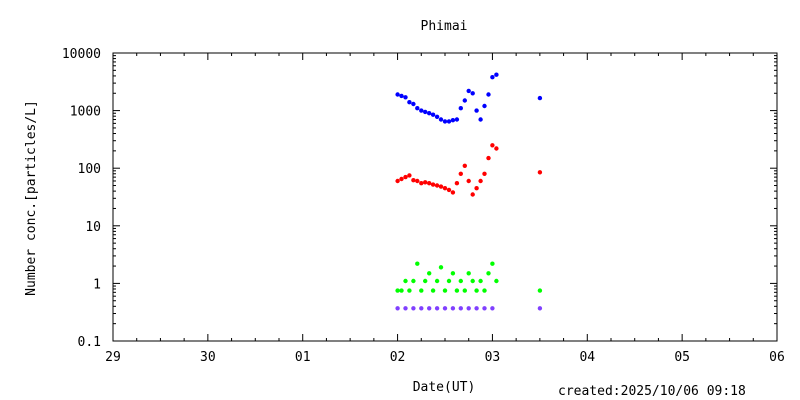 This screenshot has height=400, width=800. Describe the element at coordinates (97, 284) in the screenshot. I see `y-tick-label: 1` at that location.